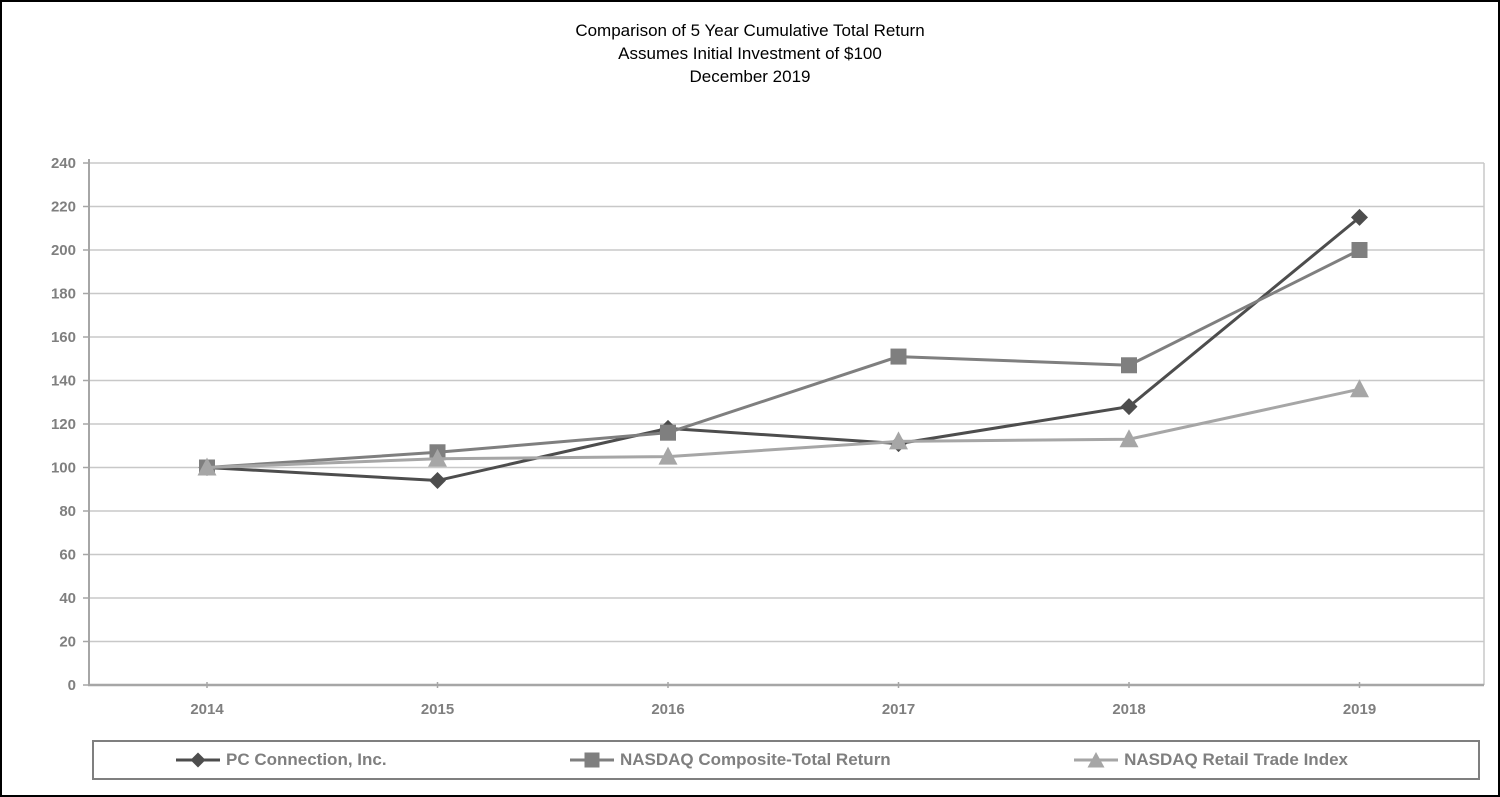  What do you see at coordinates (63, 468) in the screenshot?
I see `y-tick-label: 100` at bounding box center [63, 468].